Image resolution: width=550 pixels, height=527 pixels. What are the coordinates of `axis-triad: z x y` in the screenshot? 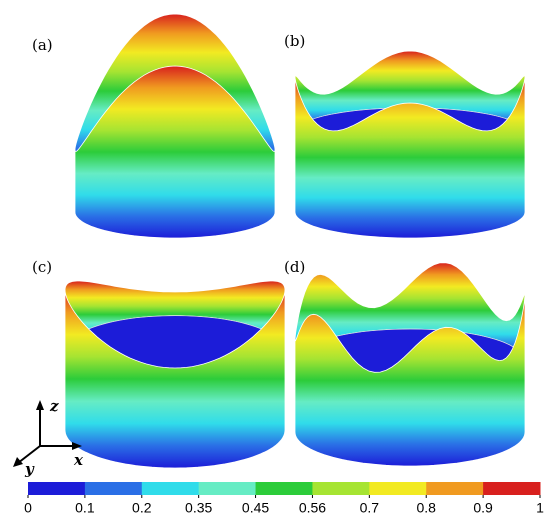 It's located at (48, 437).